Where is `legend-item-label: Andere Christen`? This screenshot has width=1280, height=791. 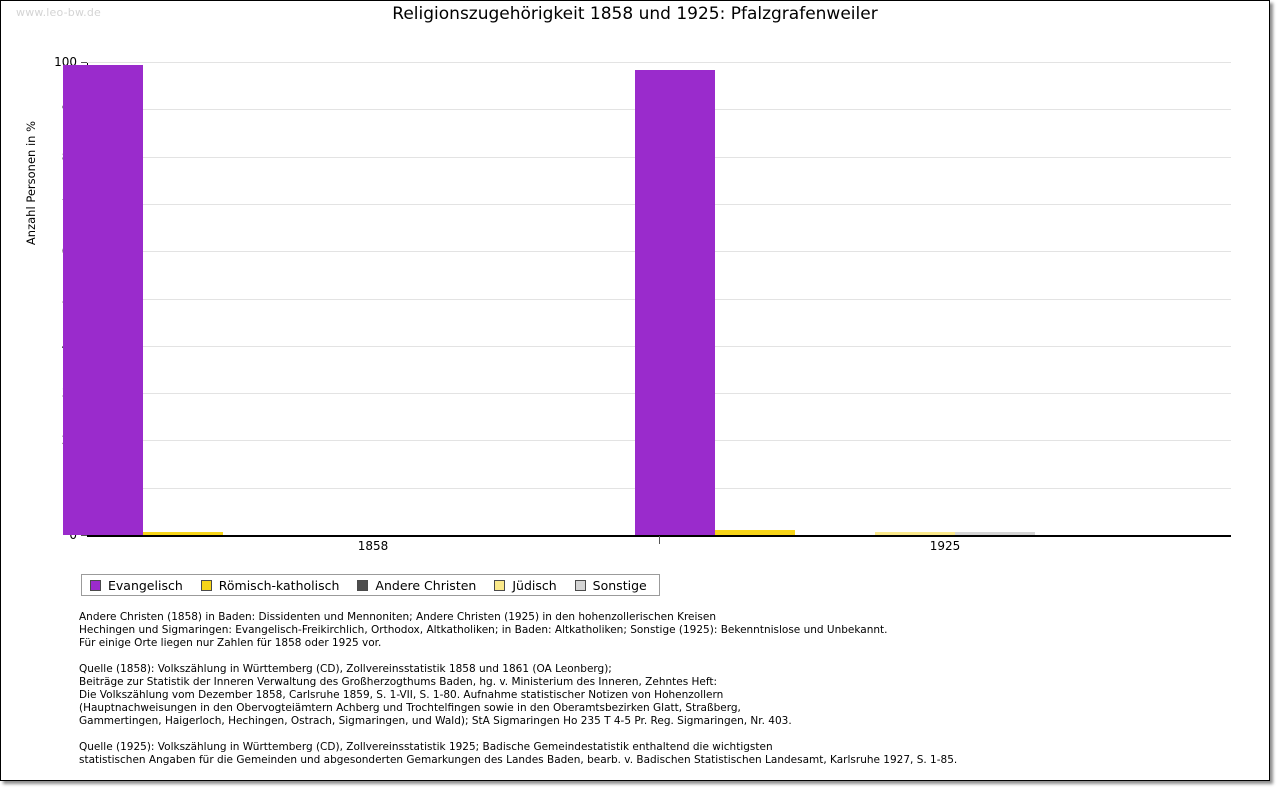
legend-item-label: Andere Christen is located at coordinates (426, 585).